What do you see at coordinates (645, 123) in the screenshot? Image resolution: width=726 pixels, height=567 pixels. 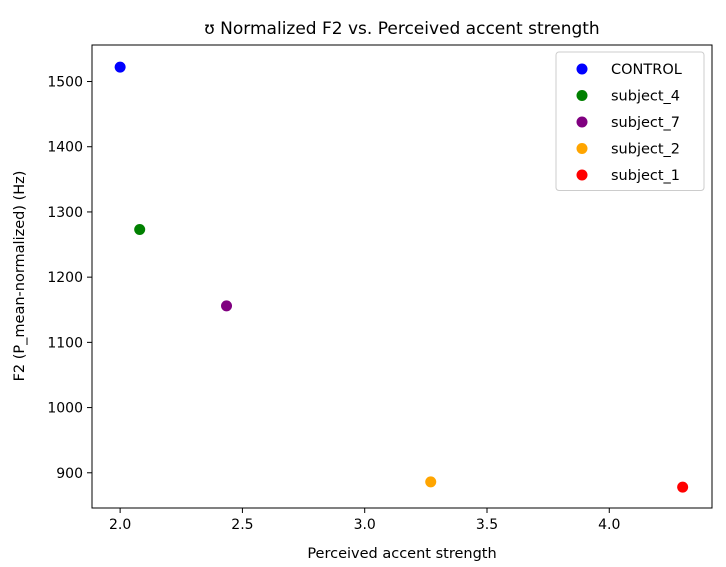 I see `legend-label: subject_7` at bounding box center [645, 123].